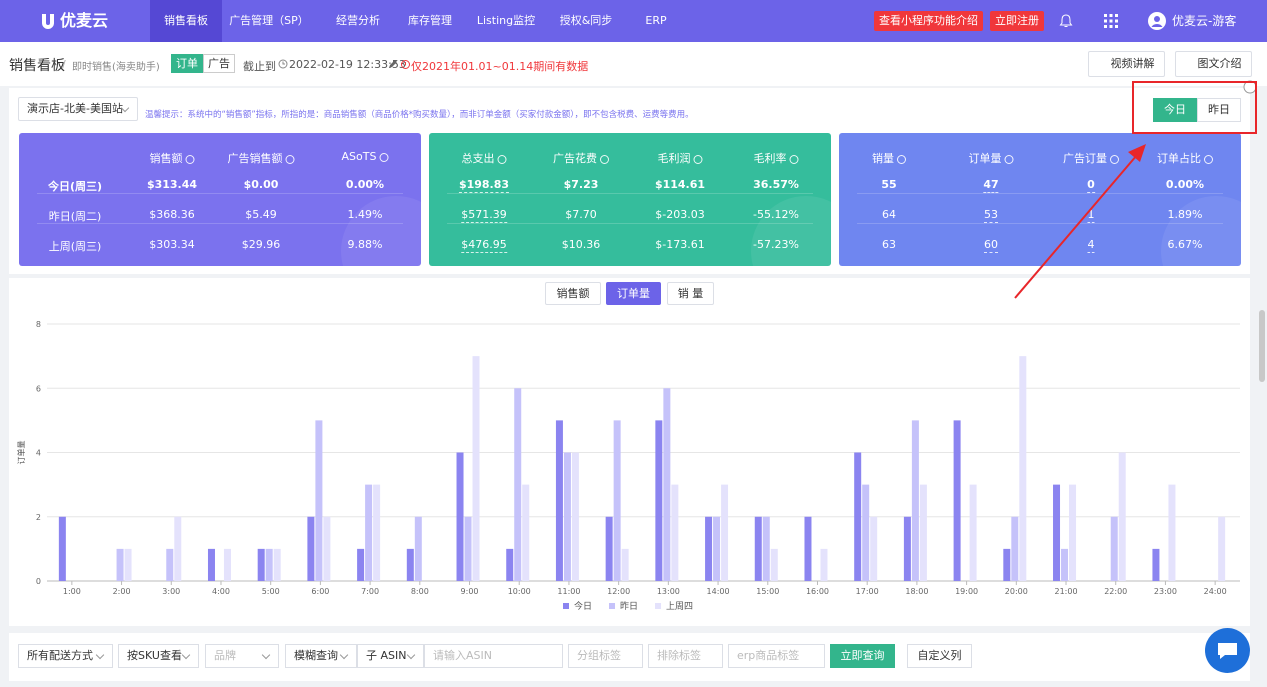  I want to click on custom-columns-button: 自定义列, so click(939, 656).